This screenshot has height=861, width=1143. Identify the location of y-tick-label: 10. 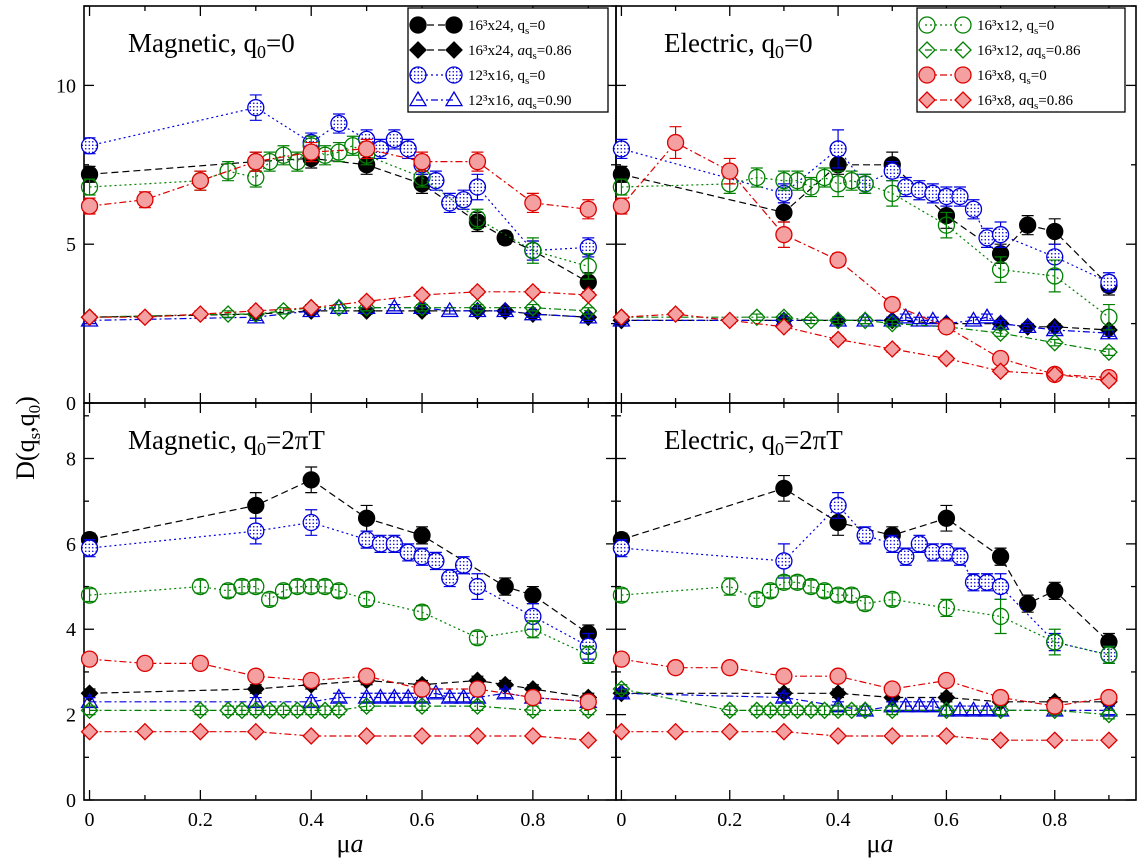
(66, 86).